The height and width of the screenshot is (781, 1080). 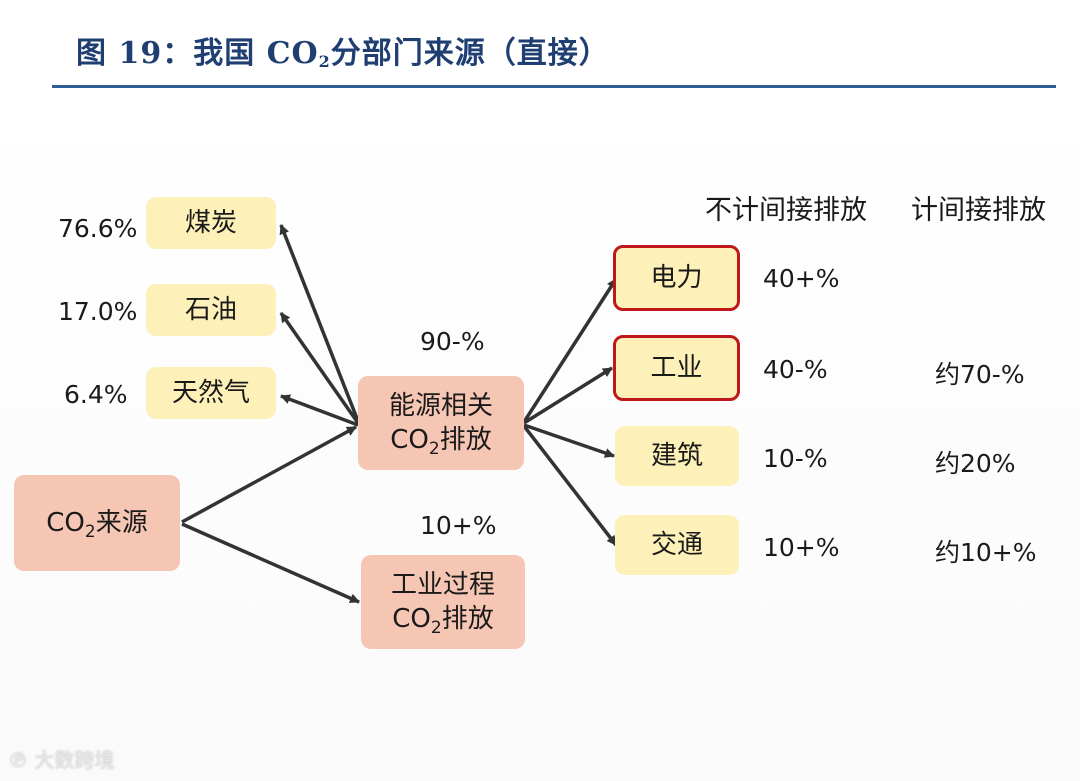 What do you see at coordinates (98, 228) in the screenshot?
I see `coal-share: 76.6%` at bounding box center [98, 228].